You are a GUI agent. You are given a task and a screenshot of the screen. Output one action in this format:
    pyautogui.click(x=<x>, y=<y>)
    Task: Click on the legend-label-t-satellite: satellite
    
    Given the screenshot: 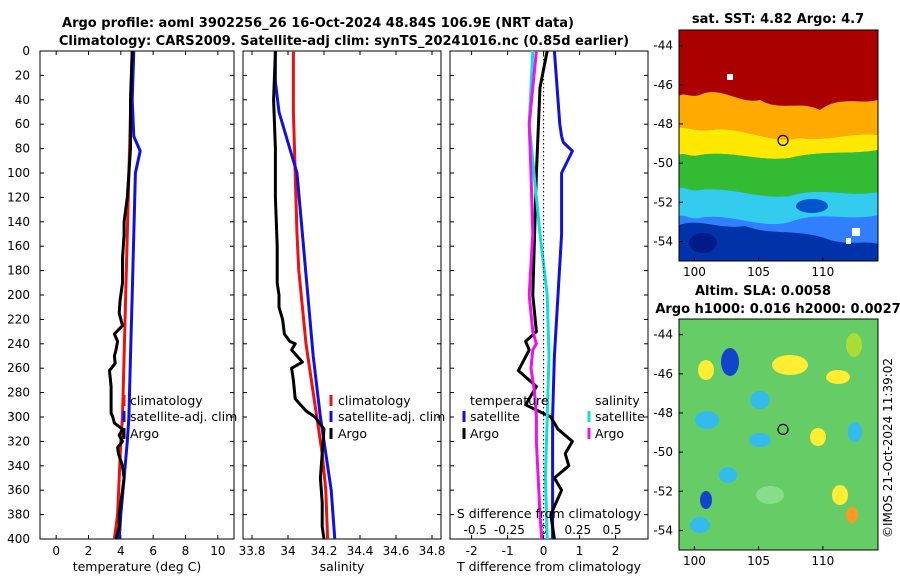 What is the action you would take?
    pyautogui.click(x=495, y=416)
    